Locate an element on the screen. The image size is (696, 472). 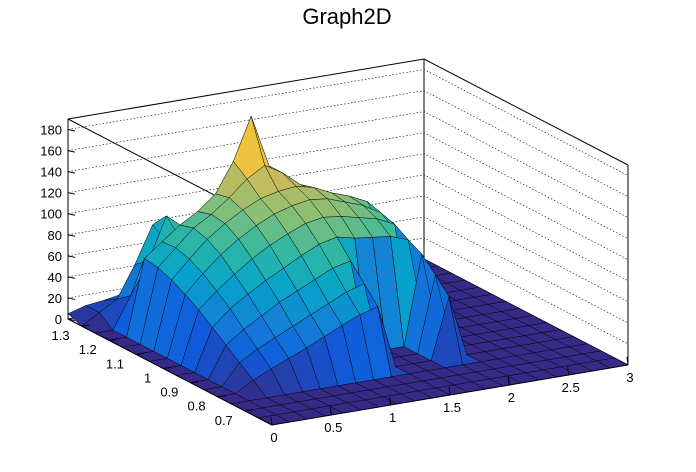
chart-title: Graph2D is located at coordinates (346, 16).